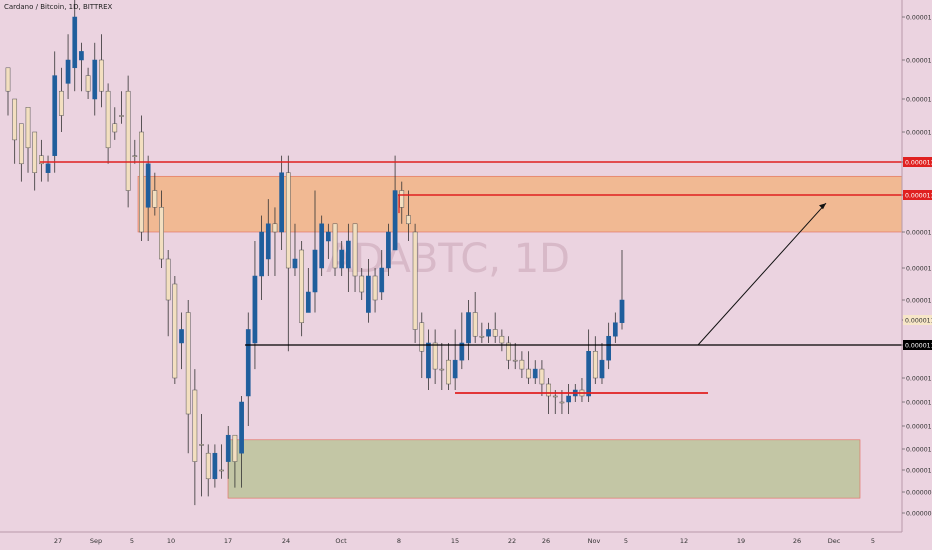 This screenshot has height=550, width=932. Describe the element at coordinates (918, 346) in the screenshot. I see `price-badge-text: 0.00001157` at that location.